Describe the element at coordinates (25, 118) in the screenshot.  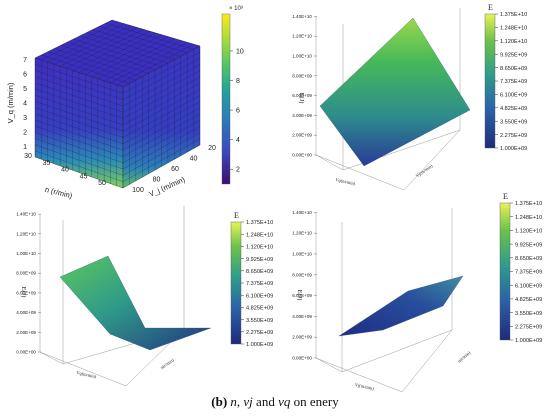
I see `cube-z-tick: 3` at that location.